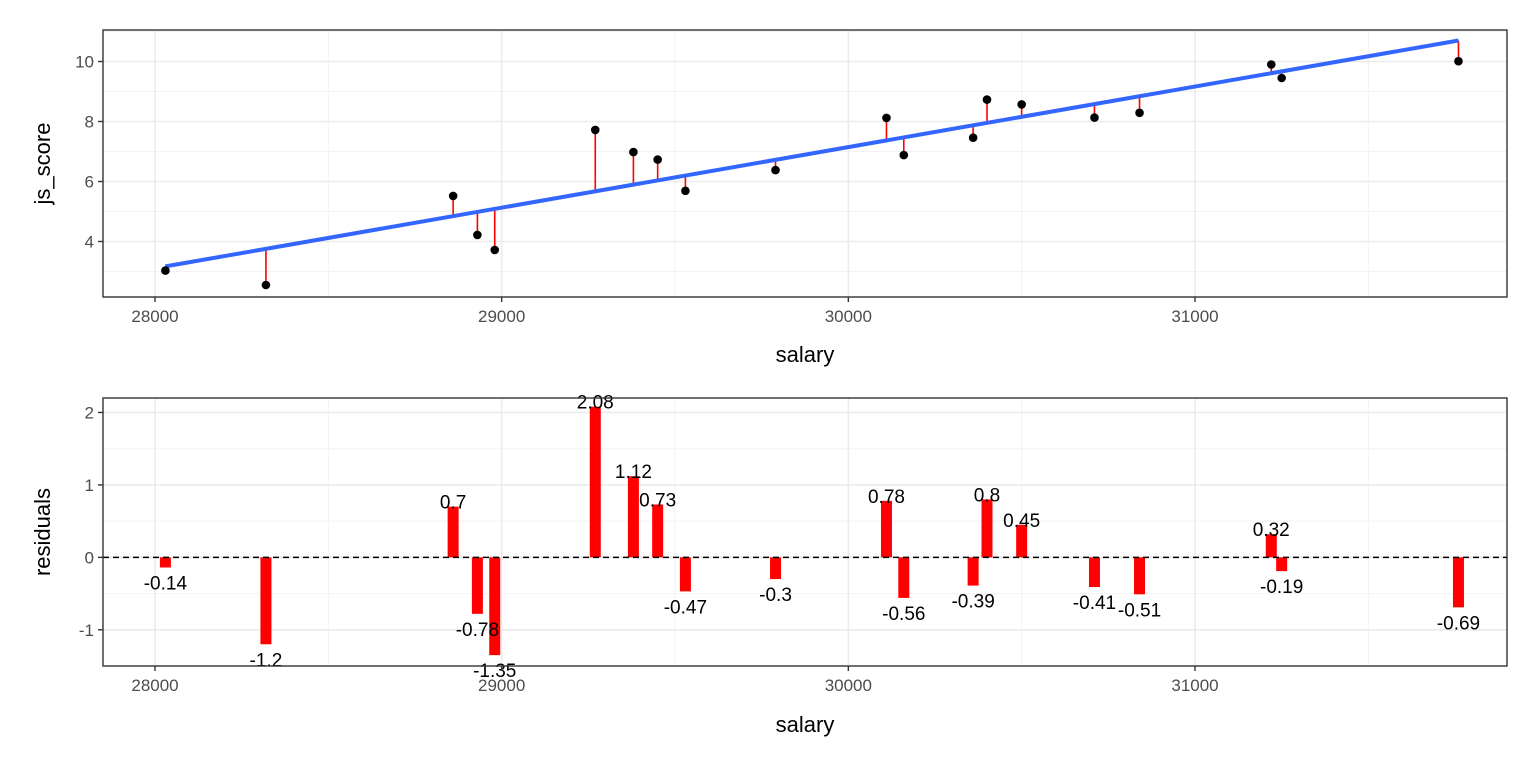 This screenshot has height=768, width=1536. What do you see at coordinates (775, 595) in the screenshot?
I see `residual-value-label: -0.3` at bounding box center [775, 595].